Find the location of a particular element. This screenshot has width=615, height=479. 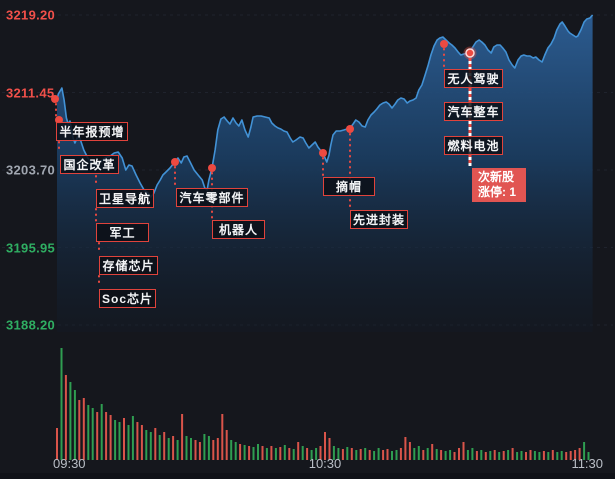

y-axis-label: 3188.20 is located at coordinates (31, 325).